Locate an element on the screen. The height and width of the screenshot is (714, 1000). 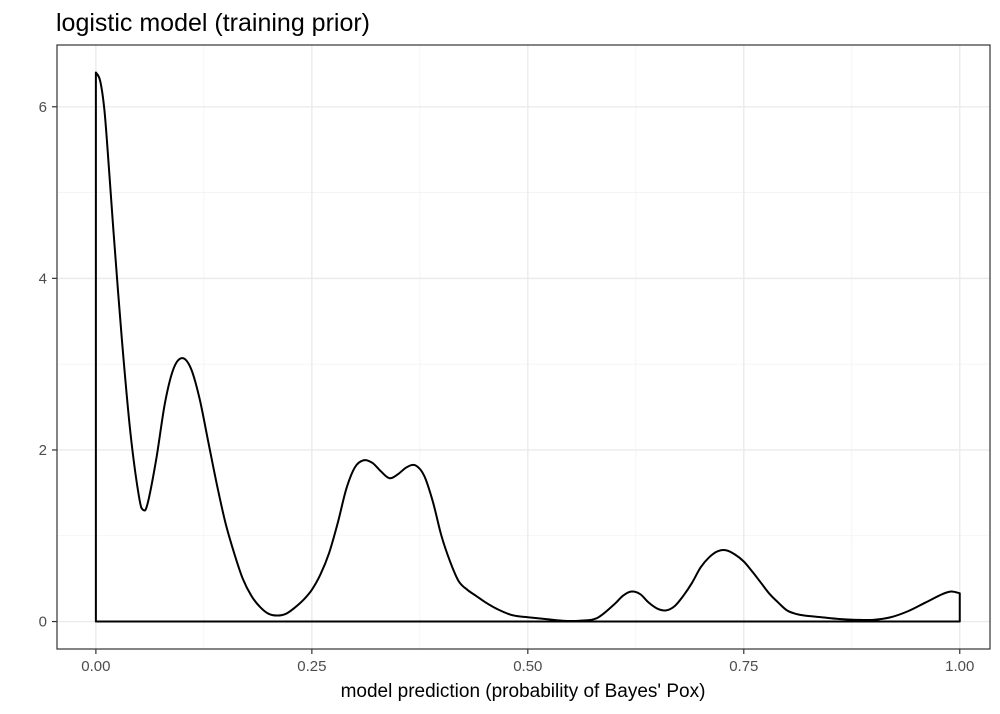
y-axis: 0 2 4 6 is located at coordinates (48, 365).